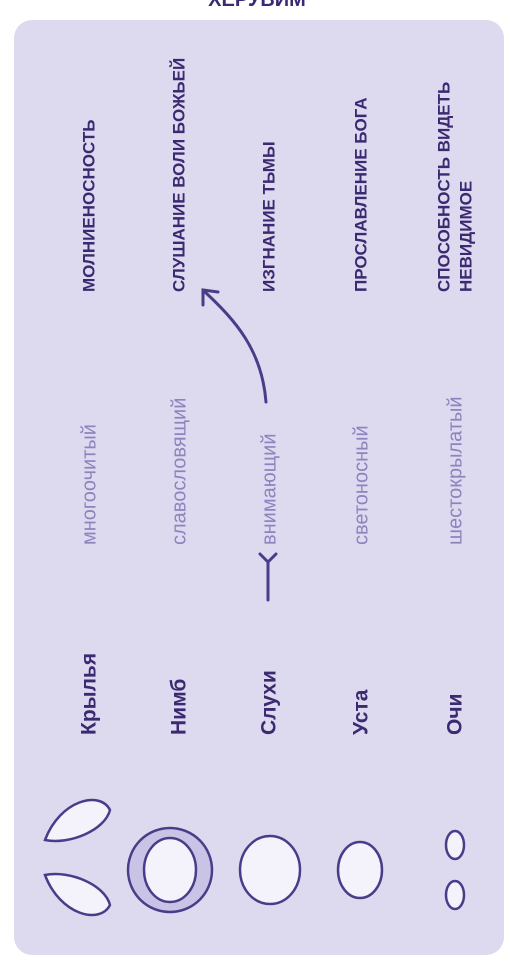 The height and width of the screenshot is (968, 514). Describe the element at coordinates (89, 694) in the screenshot. I see `part-label: Крылья` at that location.